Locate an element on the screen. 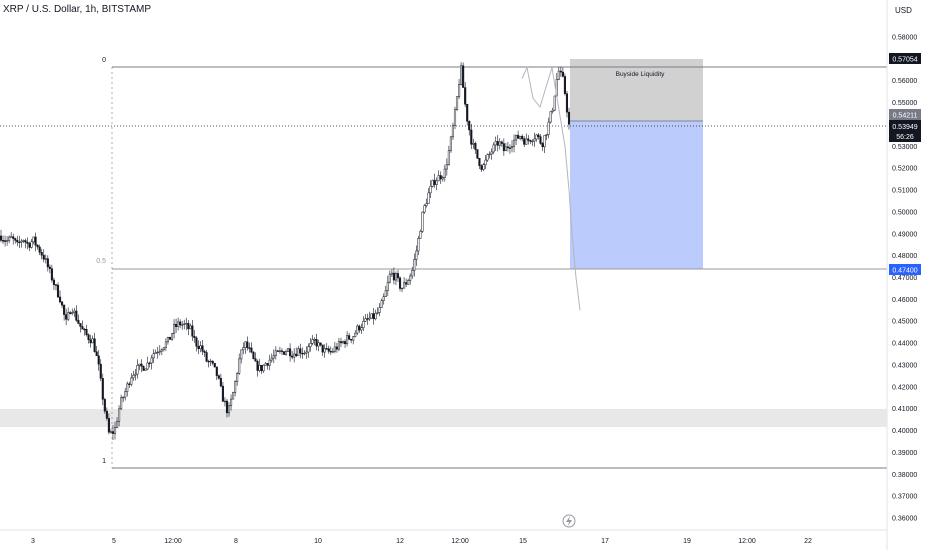 The width and height of the screenshot is (932, 550). time-axis: 3 5 12:00 8 10 12 12:00 15 17 19 12:00 22 is located at coordinates (421, 541).